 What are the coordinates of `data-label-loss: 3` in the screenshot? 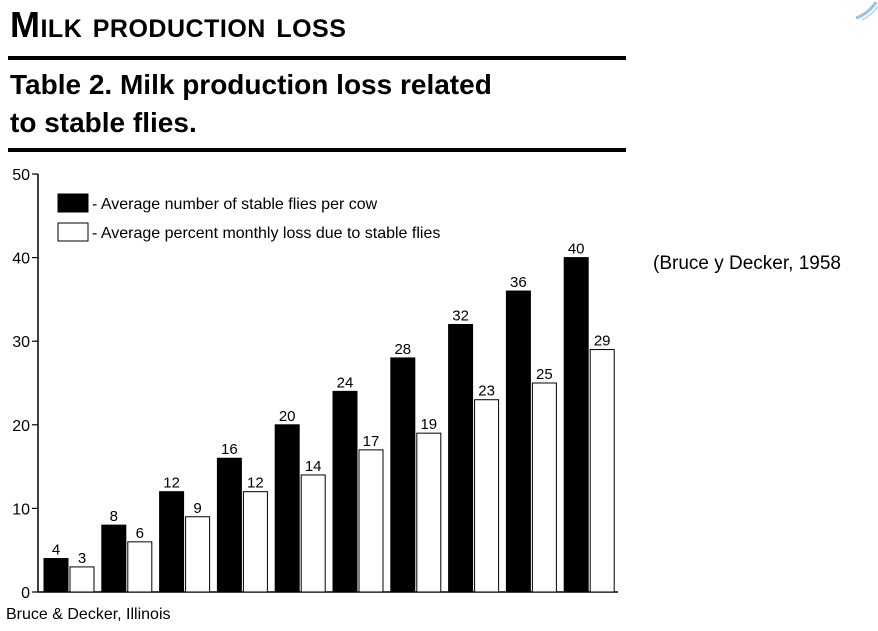 It's located at (82, 558).